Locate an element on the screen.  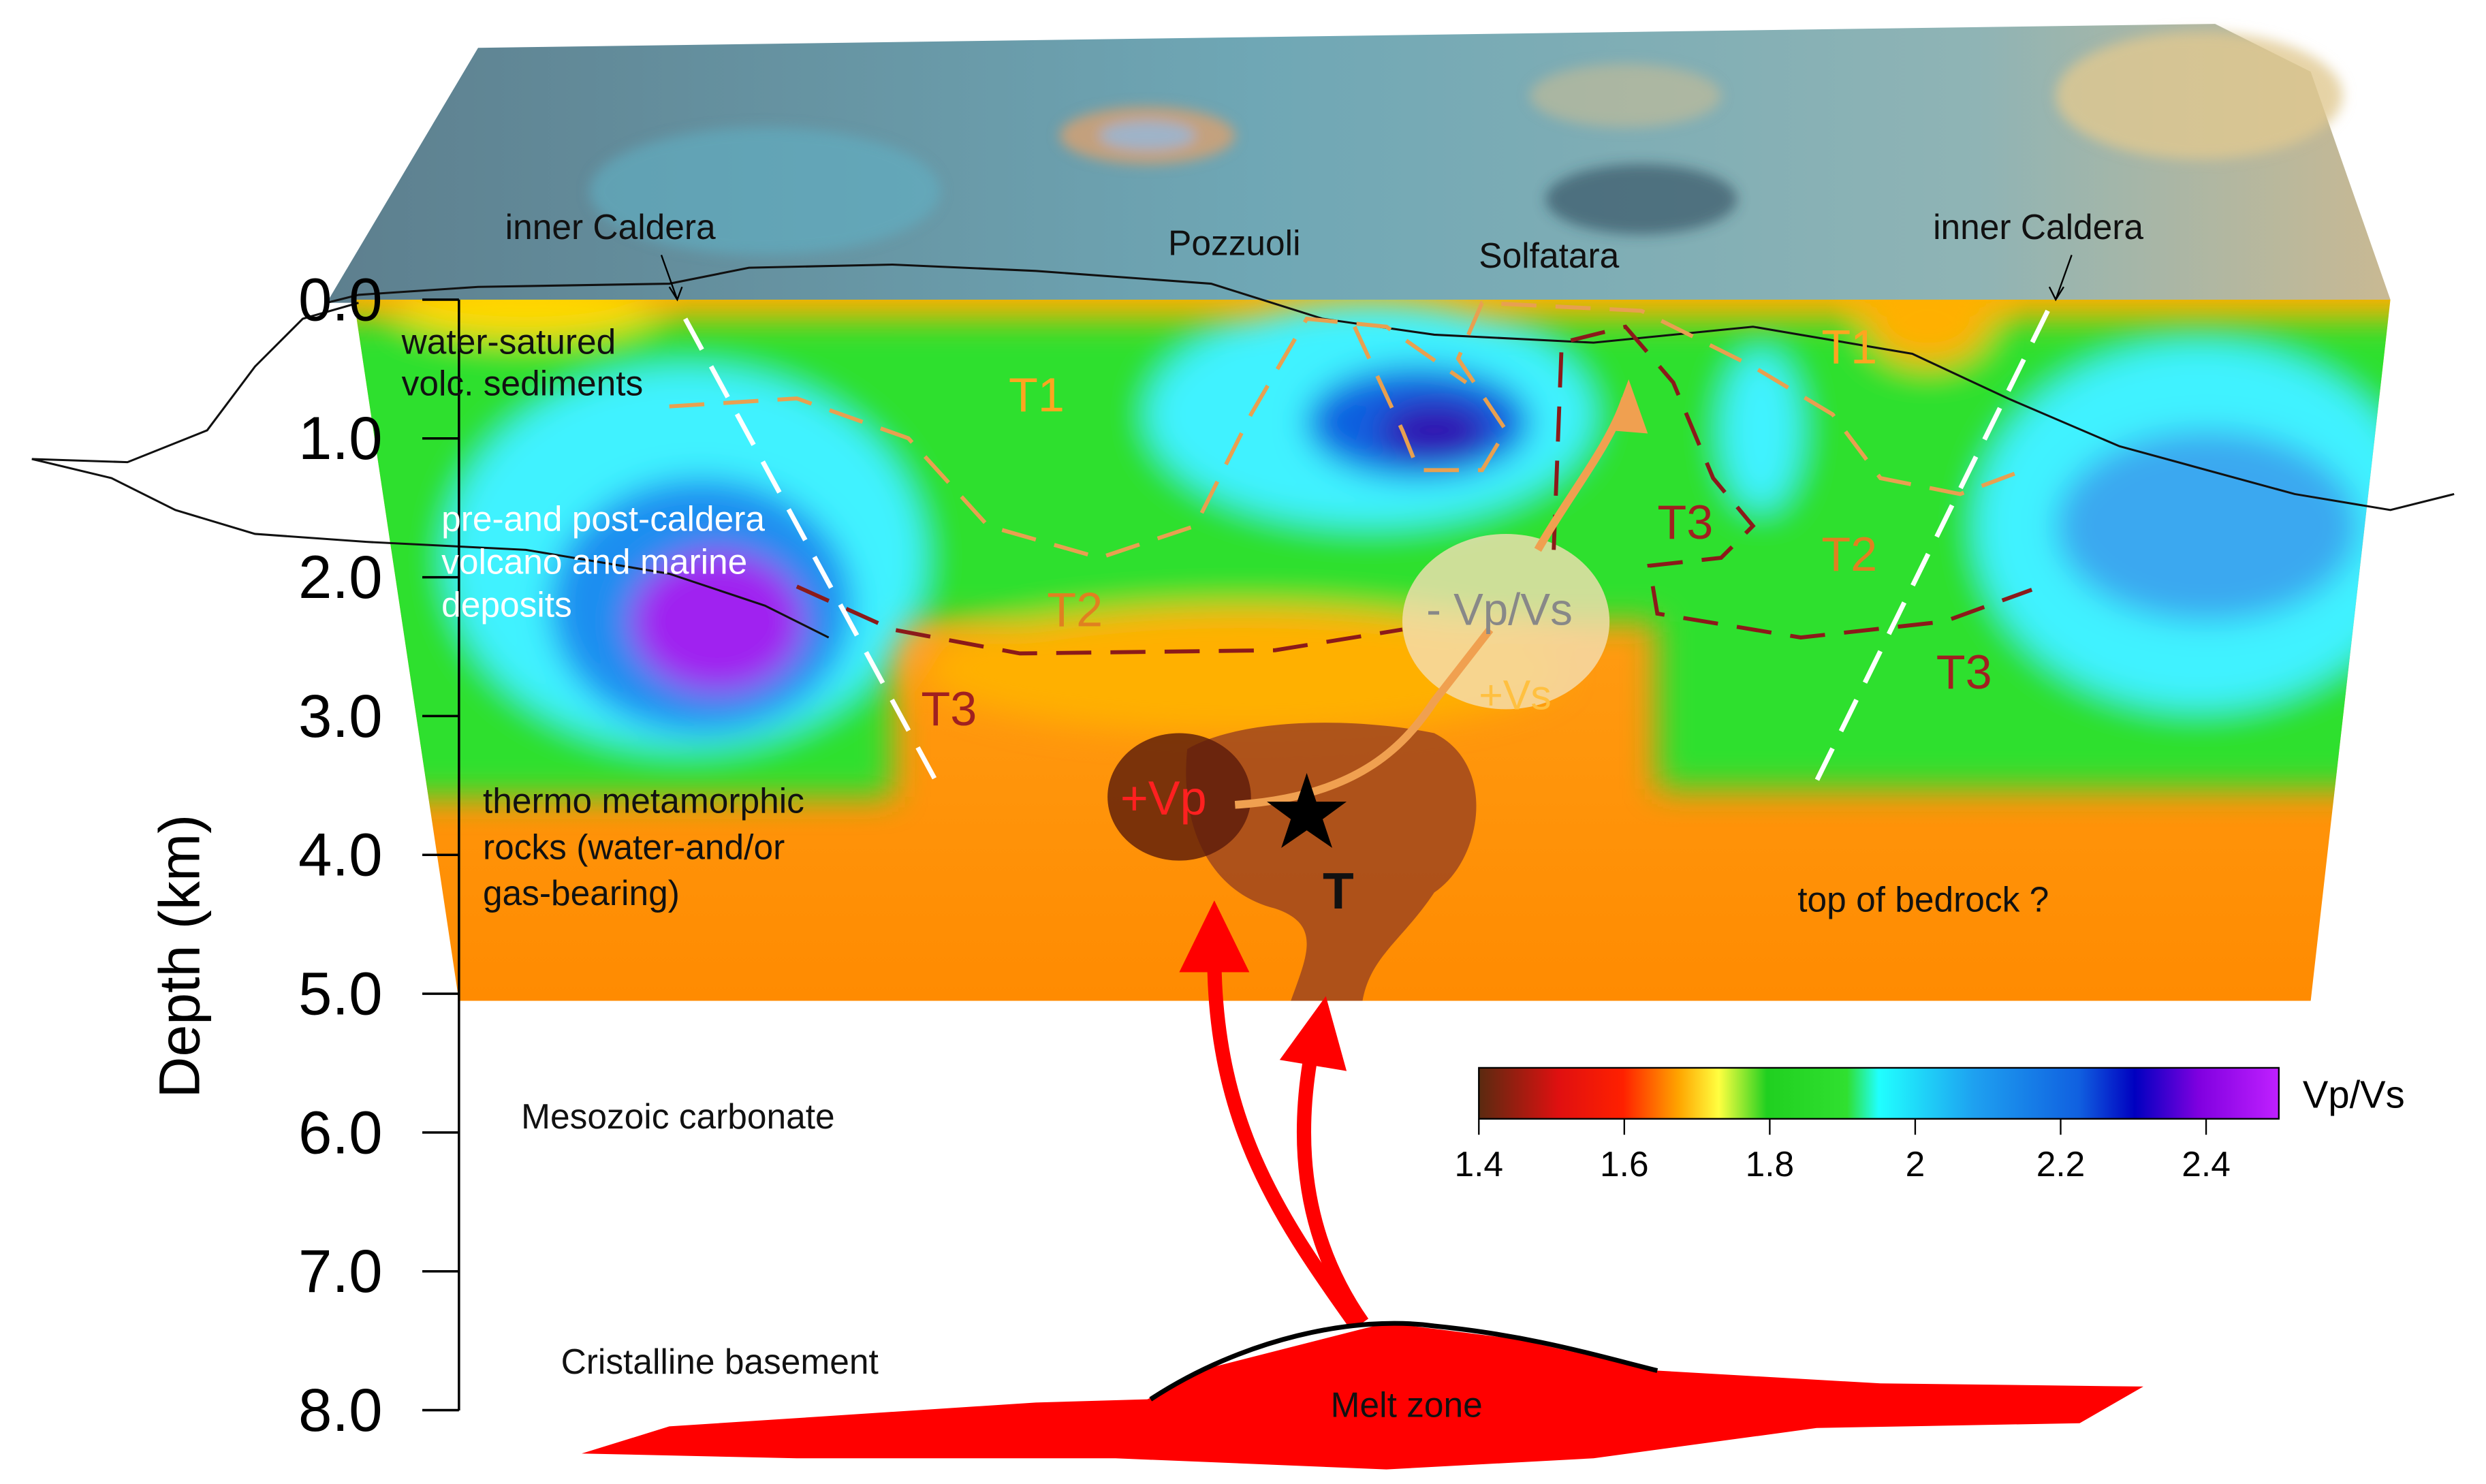
colorbar-label: Vp/Vs is located at coordinates (2354, 1094).